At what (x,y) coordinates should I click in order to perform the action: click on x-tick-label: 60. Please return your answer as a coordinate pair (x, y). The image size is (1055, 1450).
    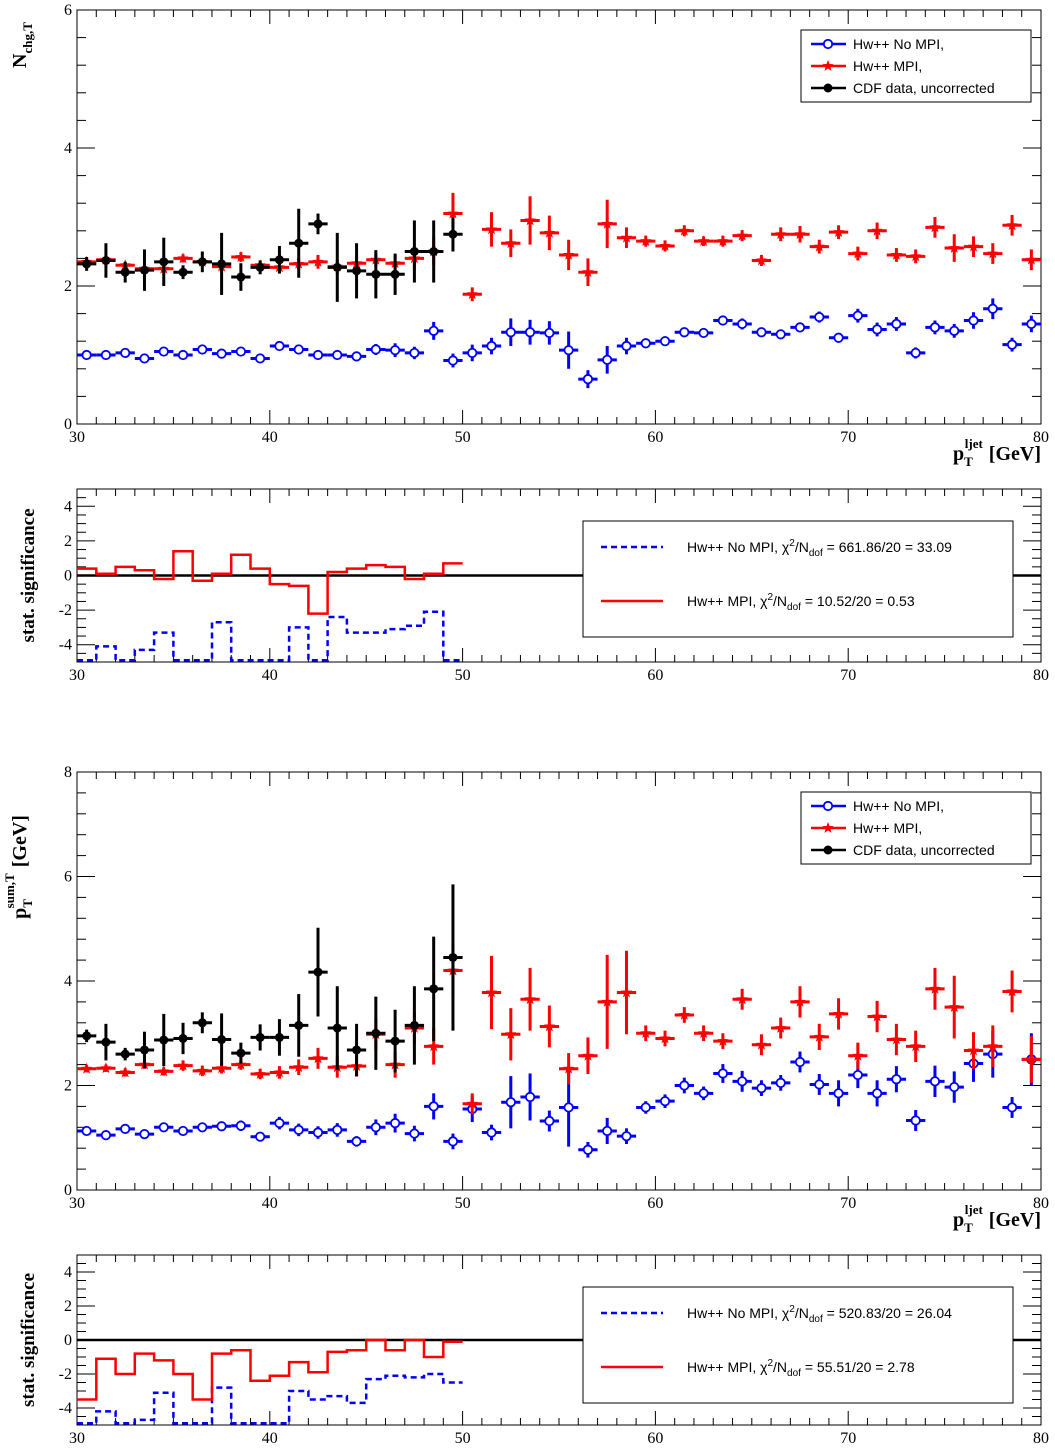
    Looking at the image, I should click on (655, 675).